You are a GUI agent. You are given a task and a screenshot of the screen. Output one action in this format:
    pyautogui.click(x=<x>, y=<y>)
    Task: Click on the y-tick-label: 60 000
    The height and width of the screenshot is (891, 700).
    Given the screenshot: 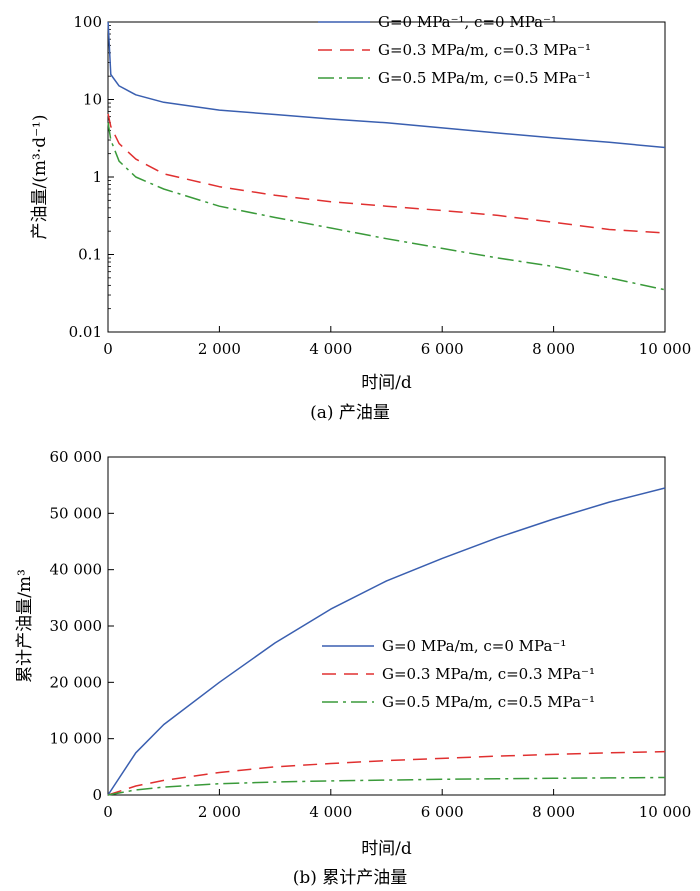 What is the action you would take?
    pyautogui.click(x=76, y=457)
    